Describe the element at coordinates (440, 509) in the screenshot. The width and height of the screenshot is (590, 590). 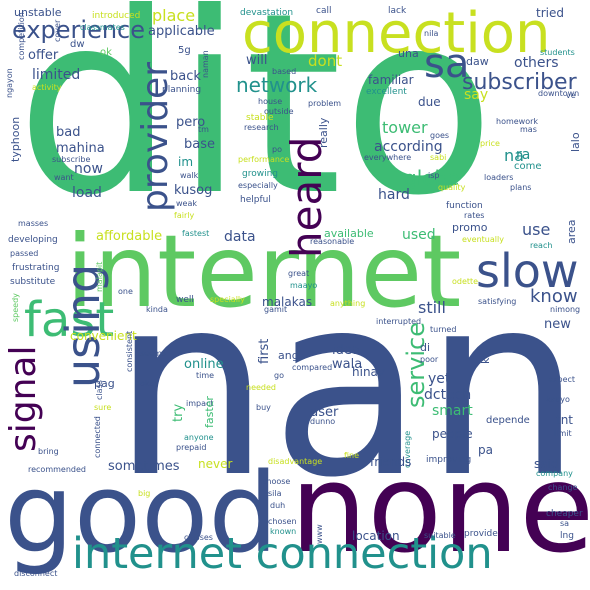
I see `word-none: none` at that location.